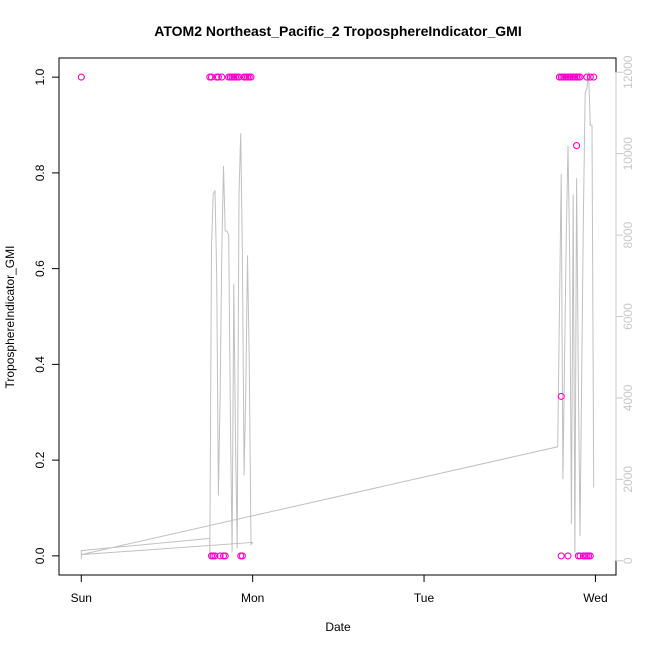  What do you see at coordinates (628, 154) in the screenshot?
I see `y2-tick-label: 10000` at bounding box center [628, 154].